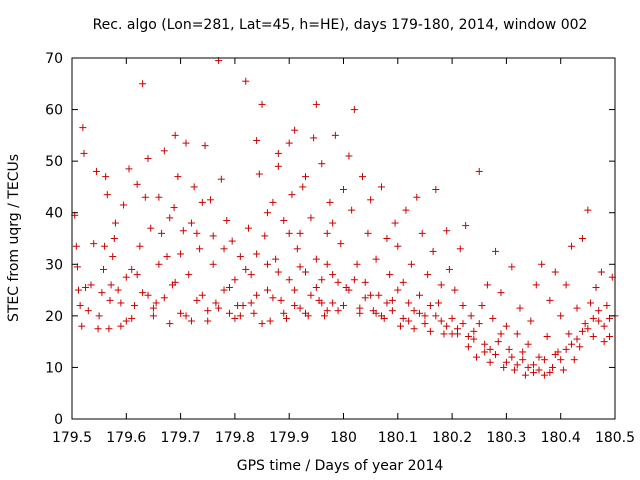 The width and height of the screenshot is (640, 480). Describe the element at coordinates (54, 111) in the screenshot. I see `y-tick-label: 60` at that location.